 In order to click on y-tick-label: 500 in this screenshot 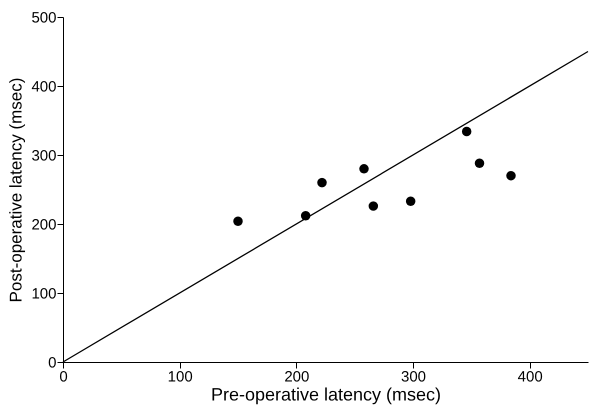, I will do `click(43, 18)`.